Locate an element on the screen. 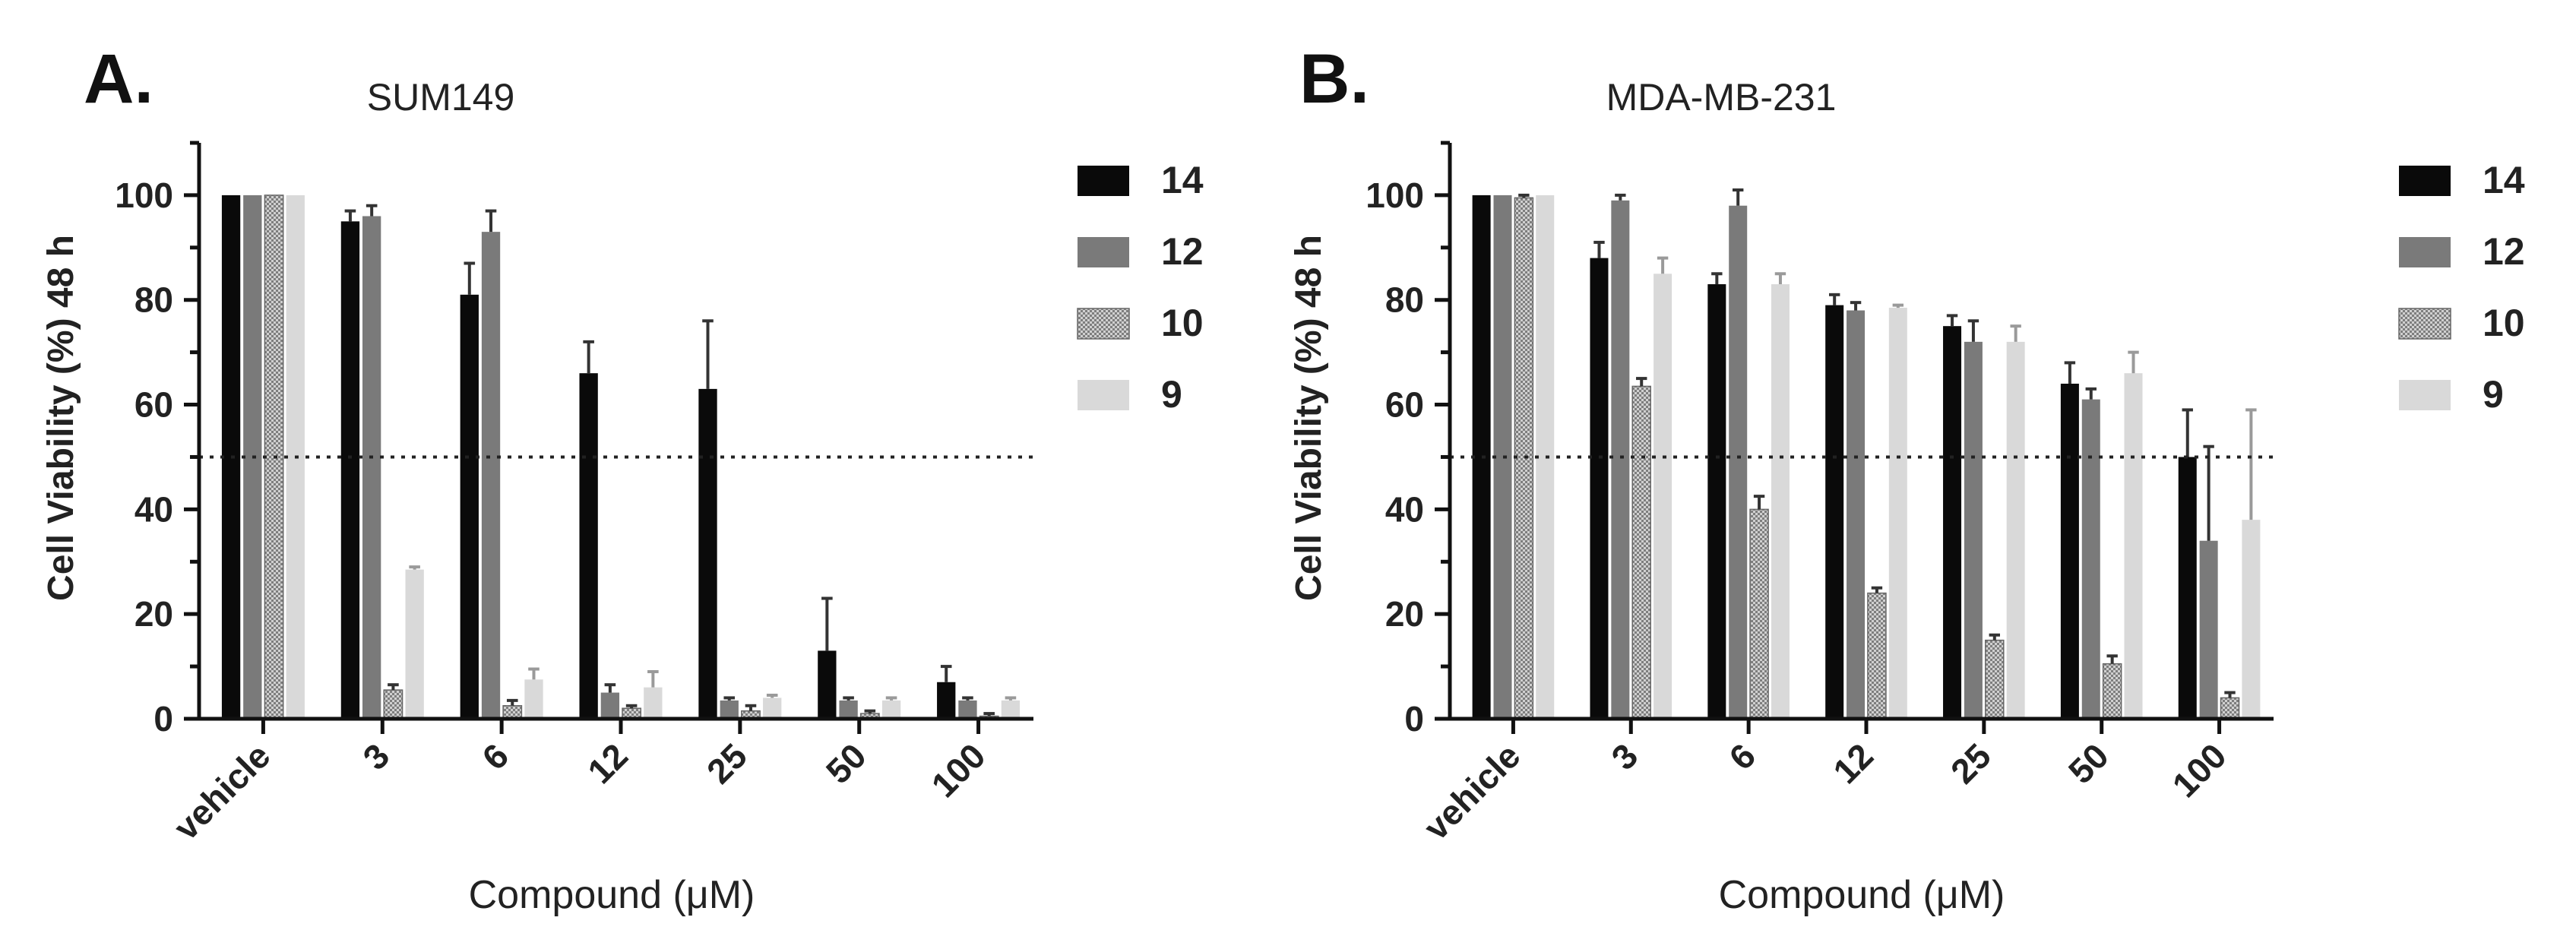  panel-a-x-tick-label: 100 is located at coordinates (959, 770).